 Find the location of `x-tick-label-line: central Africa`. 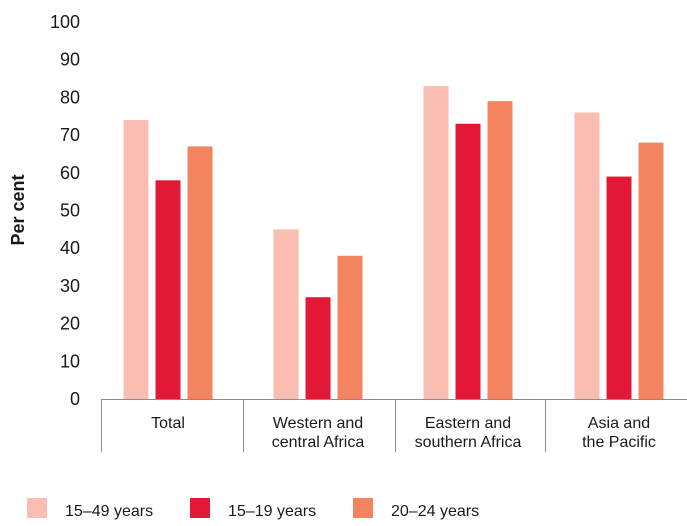

x-tick-label-line: central Africa is located at coordinates (318, 442).